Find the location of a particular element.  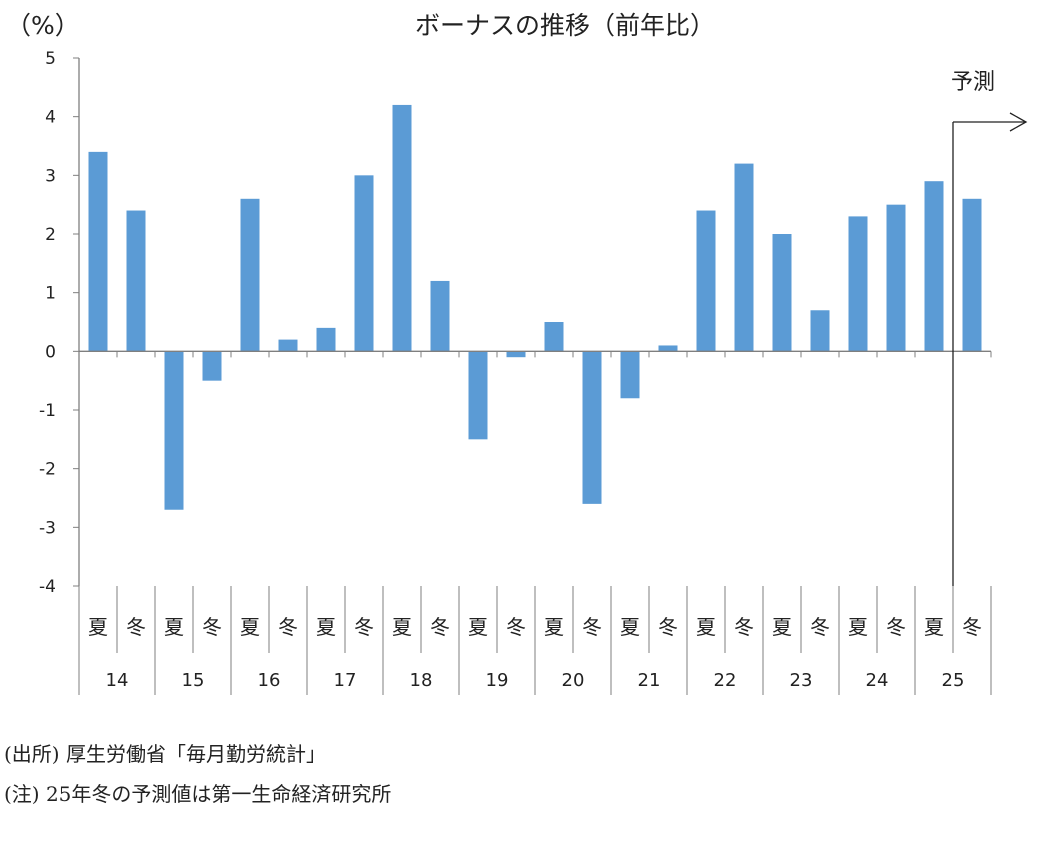

bar-17夏 is located at coordinates (326, 339).